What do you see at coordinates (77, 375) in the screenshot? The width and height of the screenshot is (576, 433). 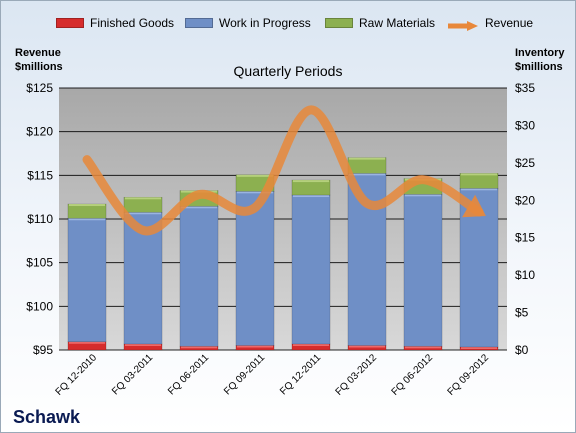 I see `x-tick-label: FQ 12-2010` at bounding box center [77, 375].